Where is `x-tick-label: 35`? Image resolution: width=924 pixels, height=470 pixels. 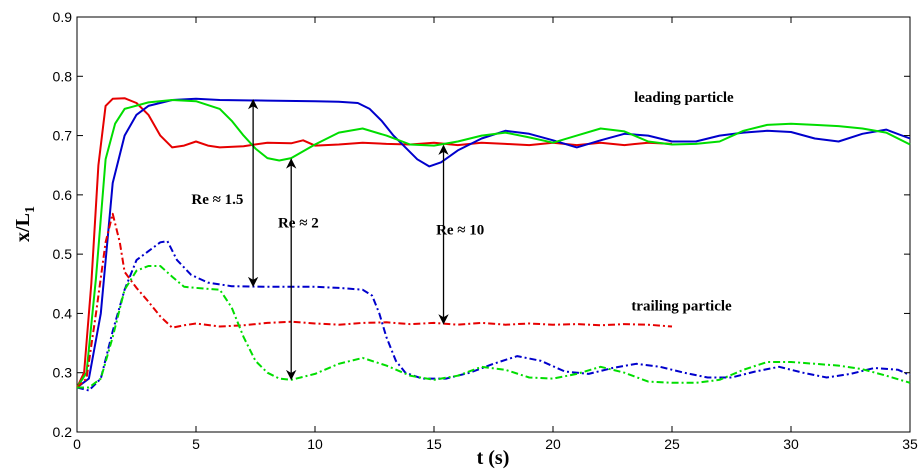 x-tick-label: 35 is located at coordinates (910, 444).